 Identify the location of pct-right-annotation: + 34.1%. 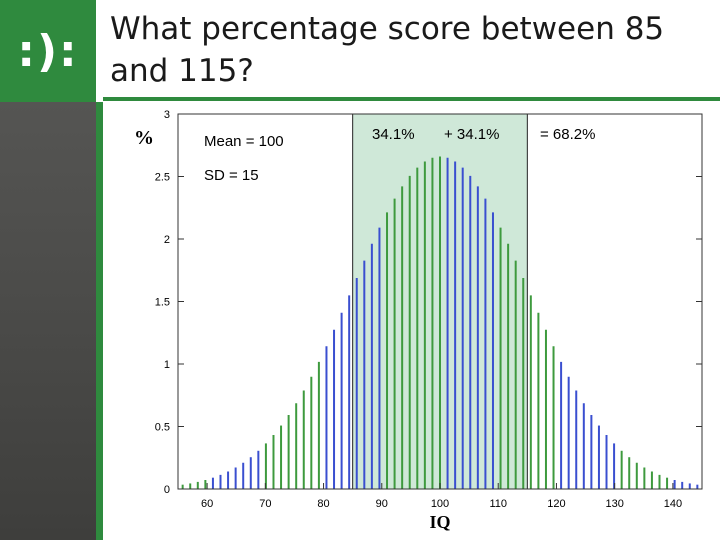
(471, 134).